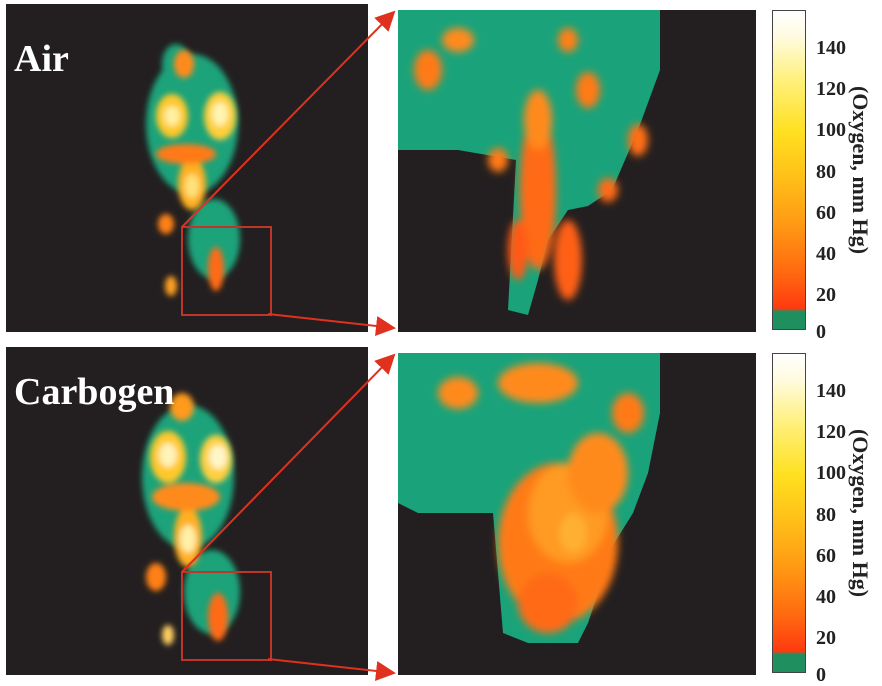 Image resolution: width=882 pixels, height=686 pixels. What do you see at coordinates (826, 295) in the screenshot?
I see `air-tick-20: 20` at bounding box center [826, 295].